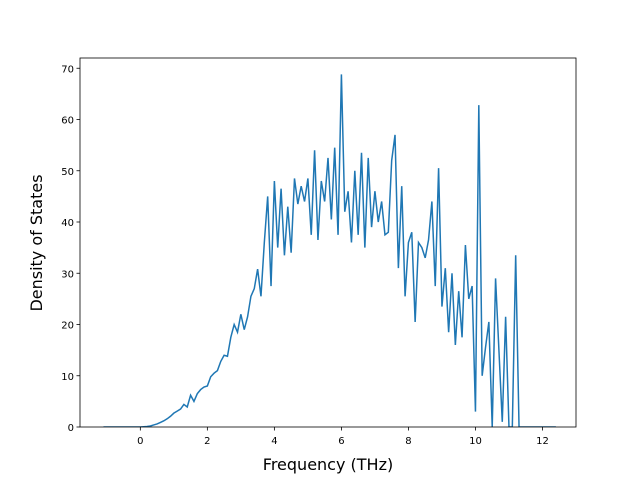 This screenshot has height=480, width=640. I want to click on x-tick-label: 0, so click(140, 441).